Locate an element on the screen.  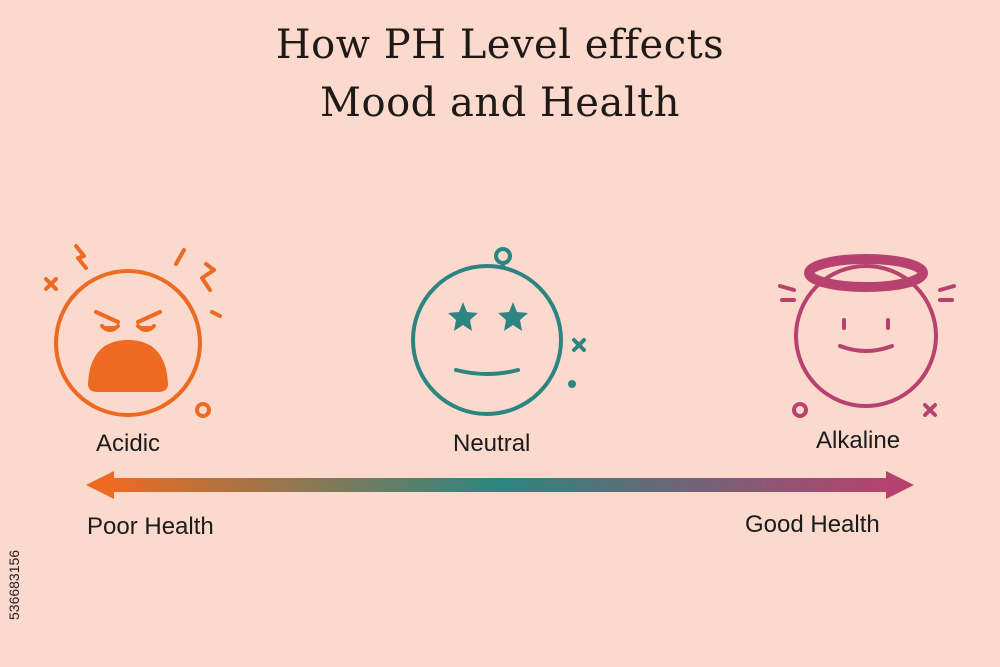
alkaline-label: Alkaline is located at coordinates (858, 440).